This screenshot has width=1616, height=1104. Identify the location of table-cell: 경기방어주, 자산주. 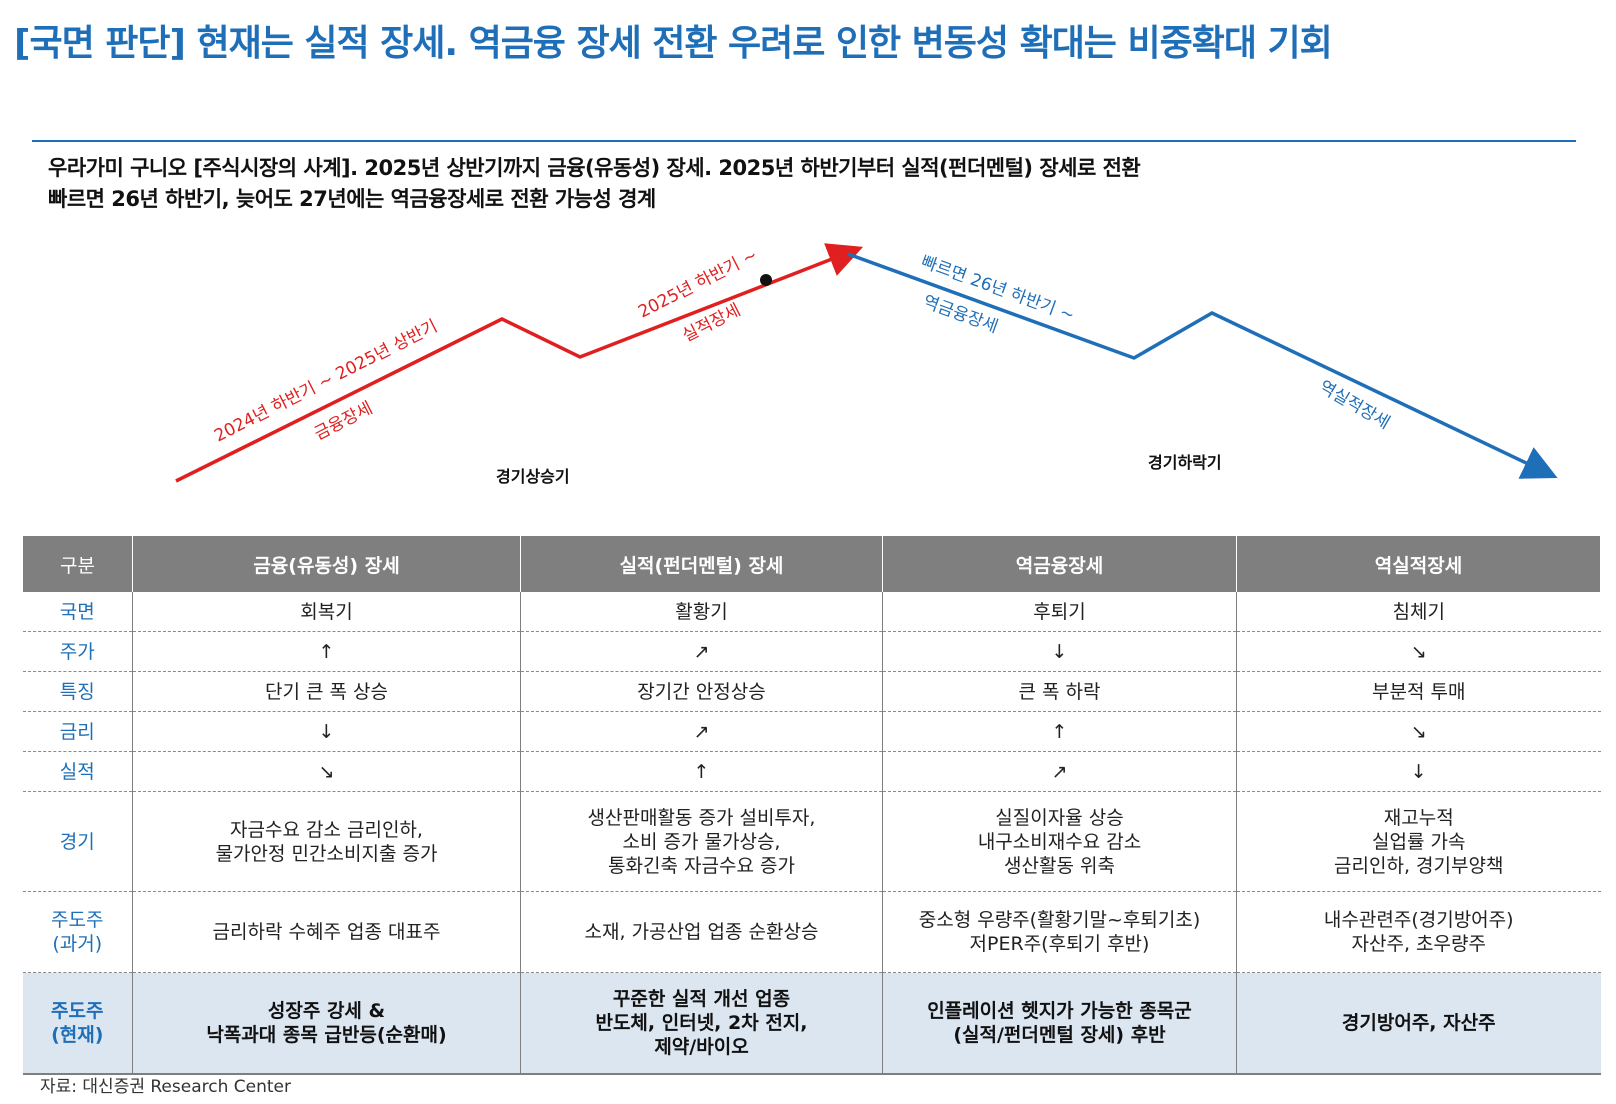
(1418, 1023).